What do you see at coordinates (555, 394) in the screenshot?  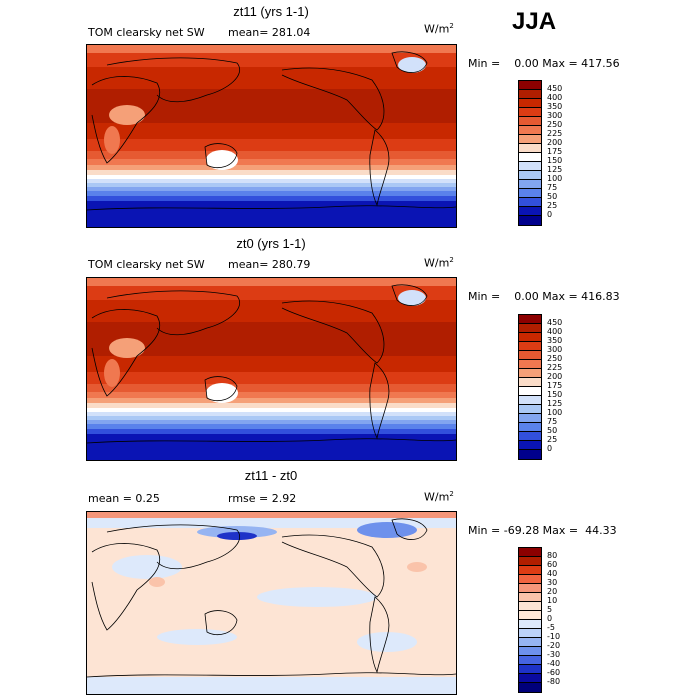 I see `colorbar-level-label: 150` at bounding box center [555, 394].